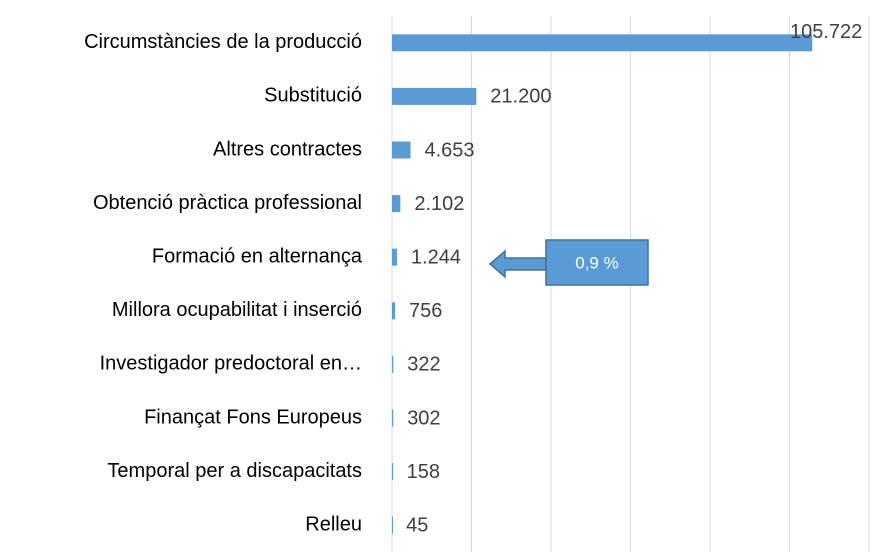 Image resolution: width=887 pixels, height=554 pixels. I want to click on category-label: Substitució, so click(313, 96).